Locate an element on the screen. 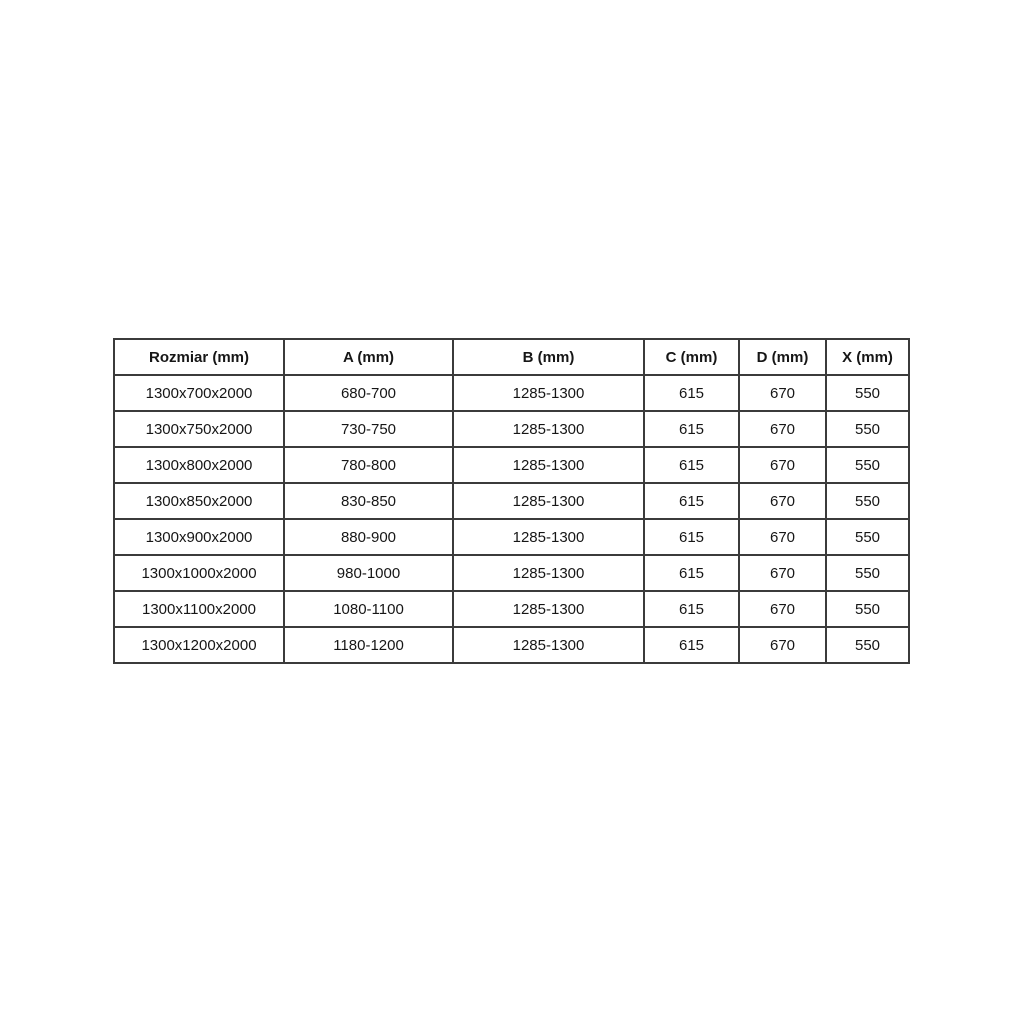 The image size is (1024, 1024). column-header: D (mm) is located at coordinates (782, 357).